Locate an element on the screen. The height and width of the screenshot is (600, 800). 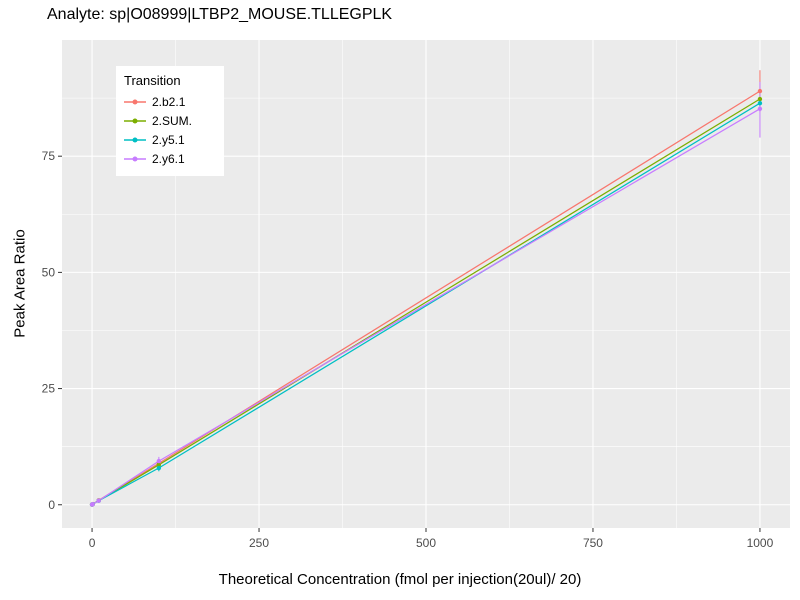
y-tick-label: 50 is located at coordinates (49, 272).